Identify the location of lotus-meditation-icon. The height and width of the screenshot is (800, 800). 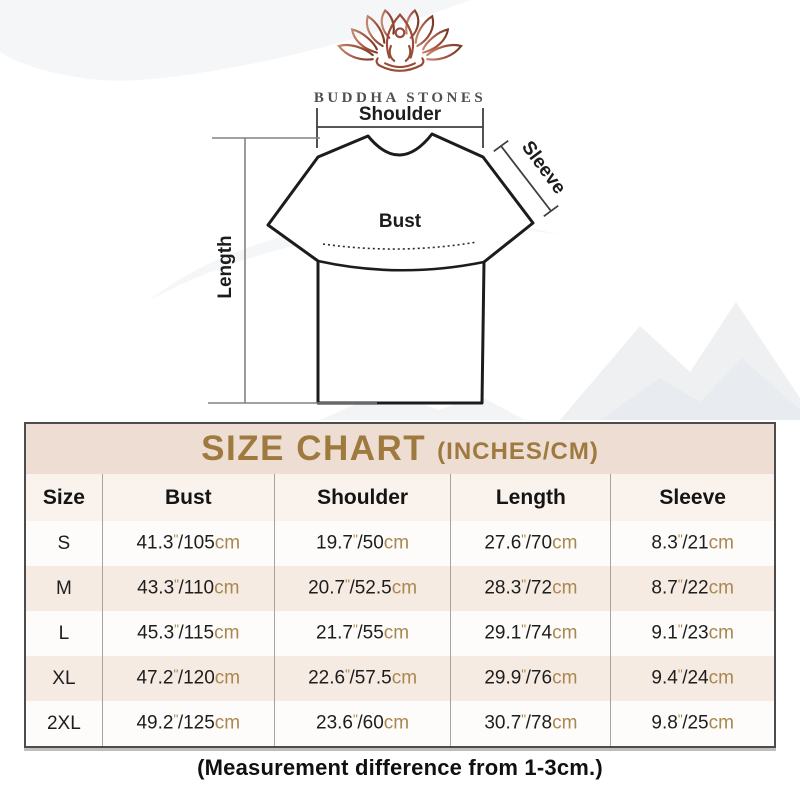
(400, 40).